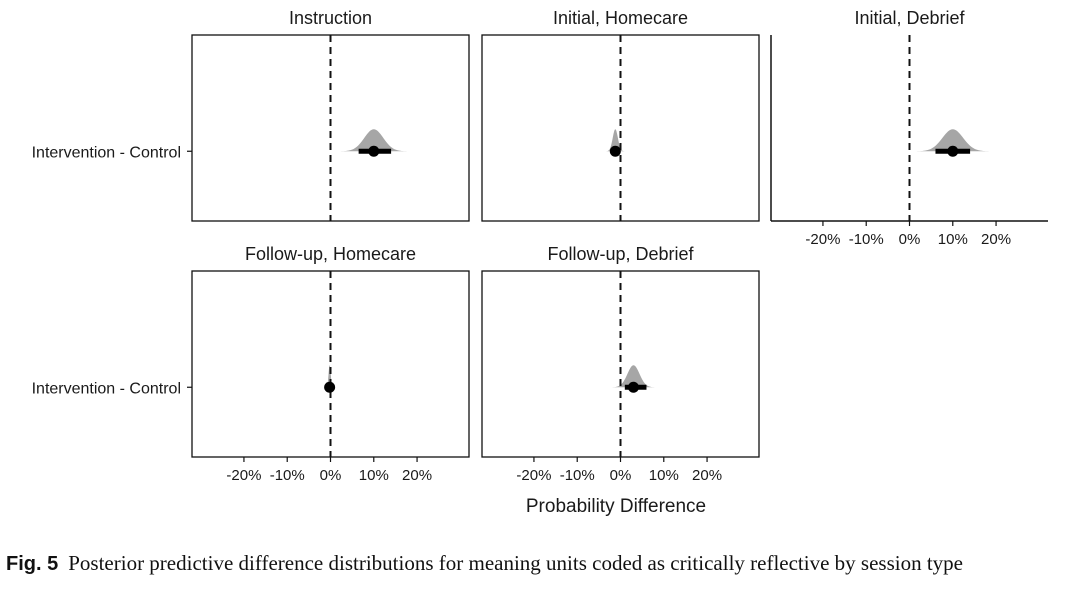 The image size is (1066, 611). Describe the element at coordinates (251, 115) in the screenshot. I see `panel-1: Instruction Intervention - Control` at that location.